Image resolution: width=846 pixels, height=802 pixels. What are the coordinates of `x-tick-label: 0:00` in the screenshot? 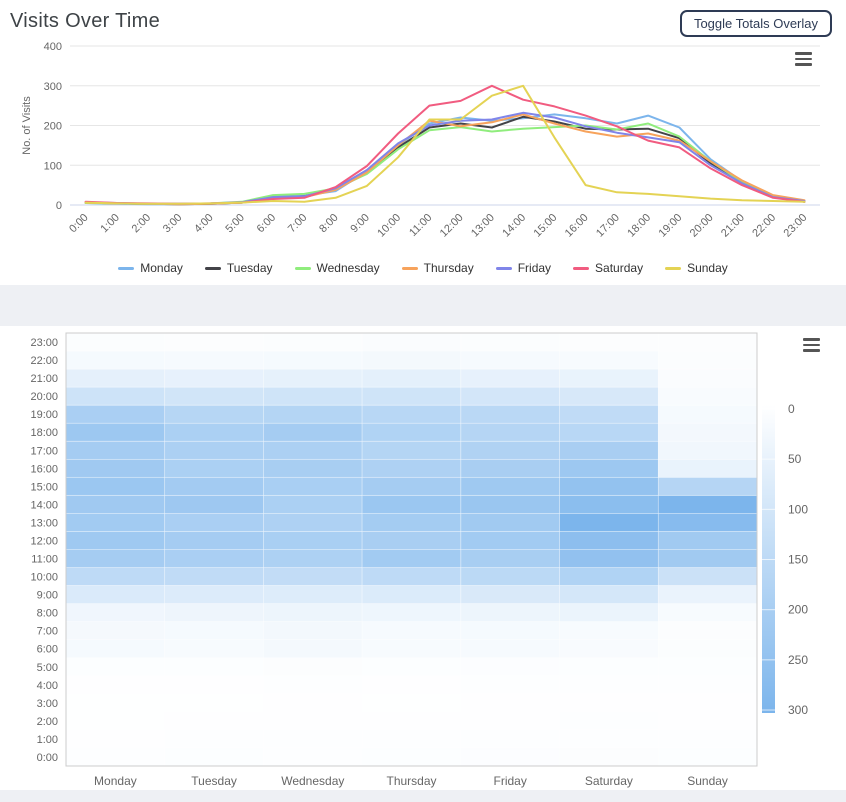 It's located at (79, 224).